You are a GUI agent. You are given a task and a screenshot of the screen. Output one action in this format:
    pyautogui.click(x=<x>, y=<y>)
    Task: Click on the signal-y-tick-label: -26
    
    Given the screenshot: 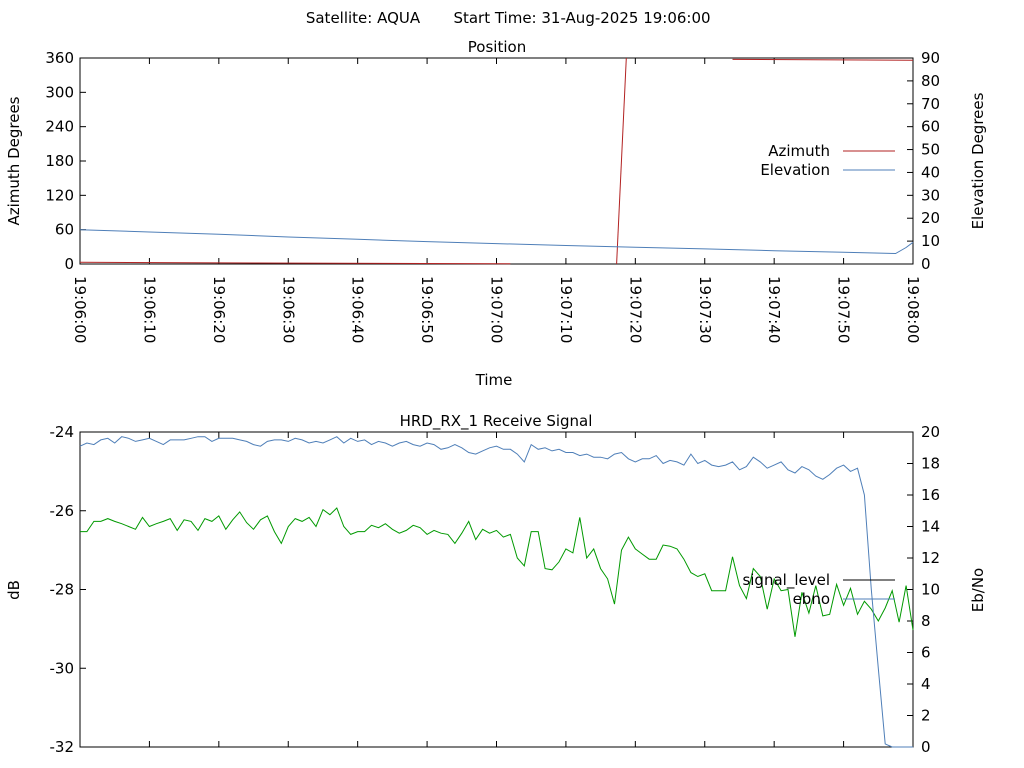 What is the action you would take?
    pyautogui.click(x=62, y=511)
    